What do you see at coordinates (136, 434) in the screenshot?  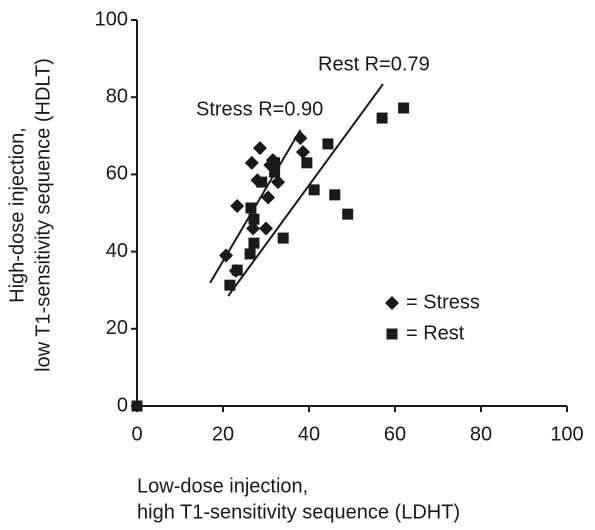 I see `x-tick-label: 0` at bounding box center [136, 434].